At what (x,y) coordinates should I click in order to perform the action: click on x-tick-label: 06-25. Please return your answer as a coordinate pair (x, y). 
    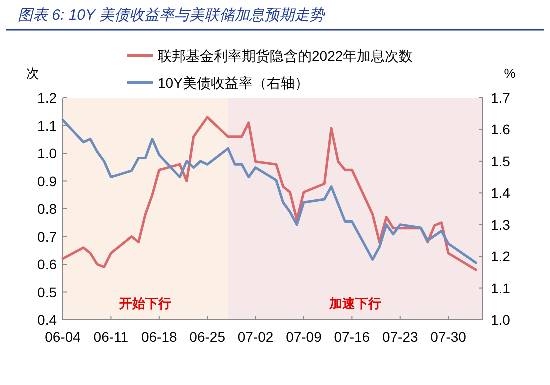
    Looking at the image, I should click on (208, 337).